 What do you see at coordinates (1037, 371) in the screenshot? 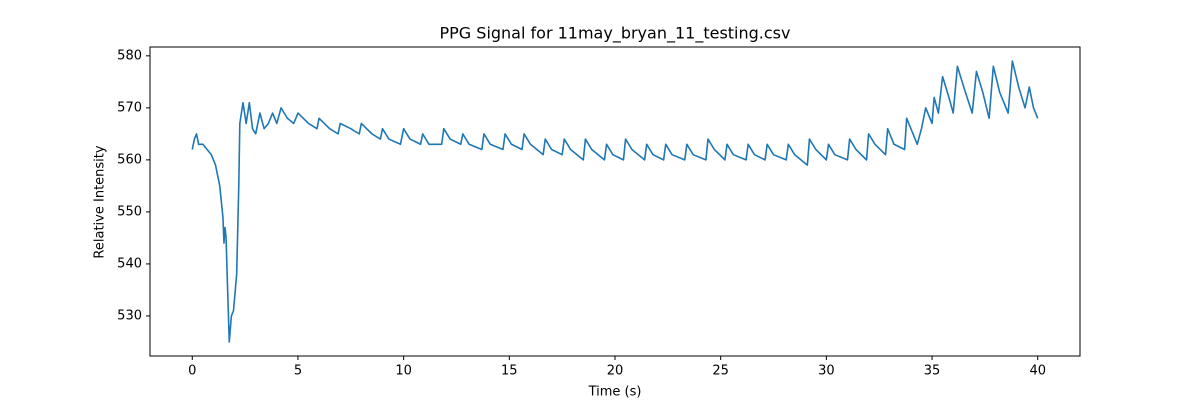
I see `x-tick-label: 40` at bounding box center [1037, 371].